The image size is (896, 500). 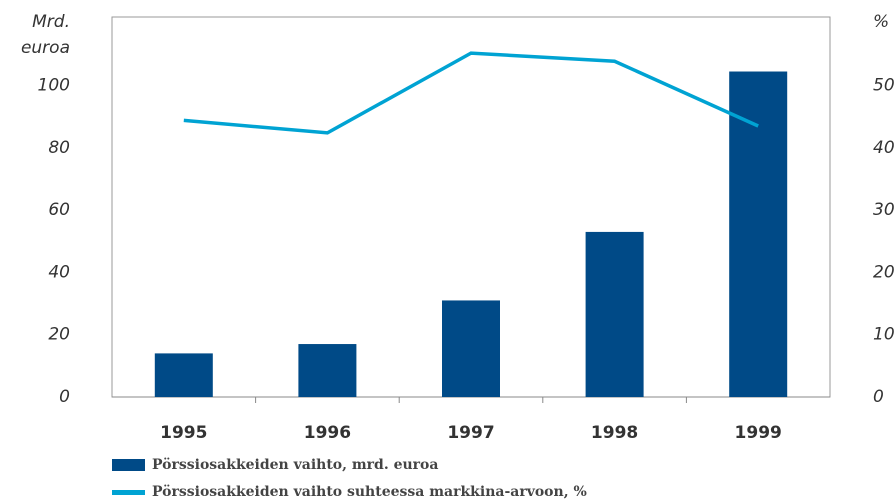 I want to click on y-axis-label: euroa, so click(x=45, y=48).